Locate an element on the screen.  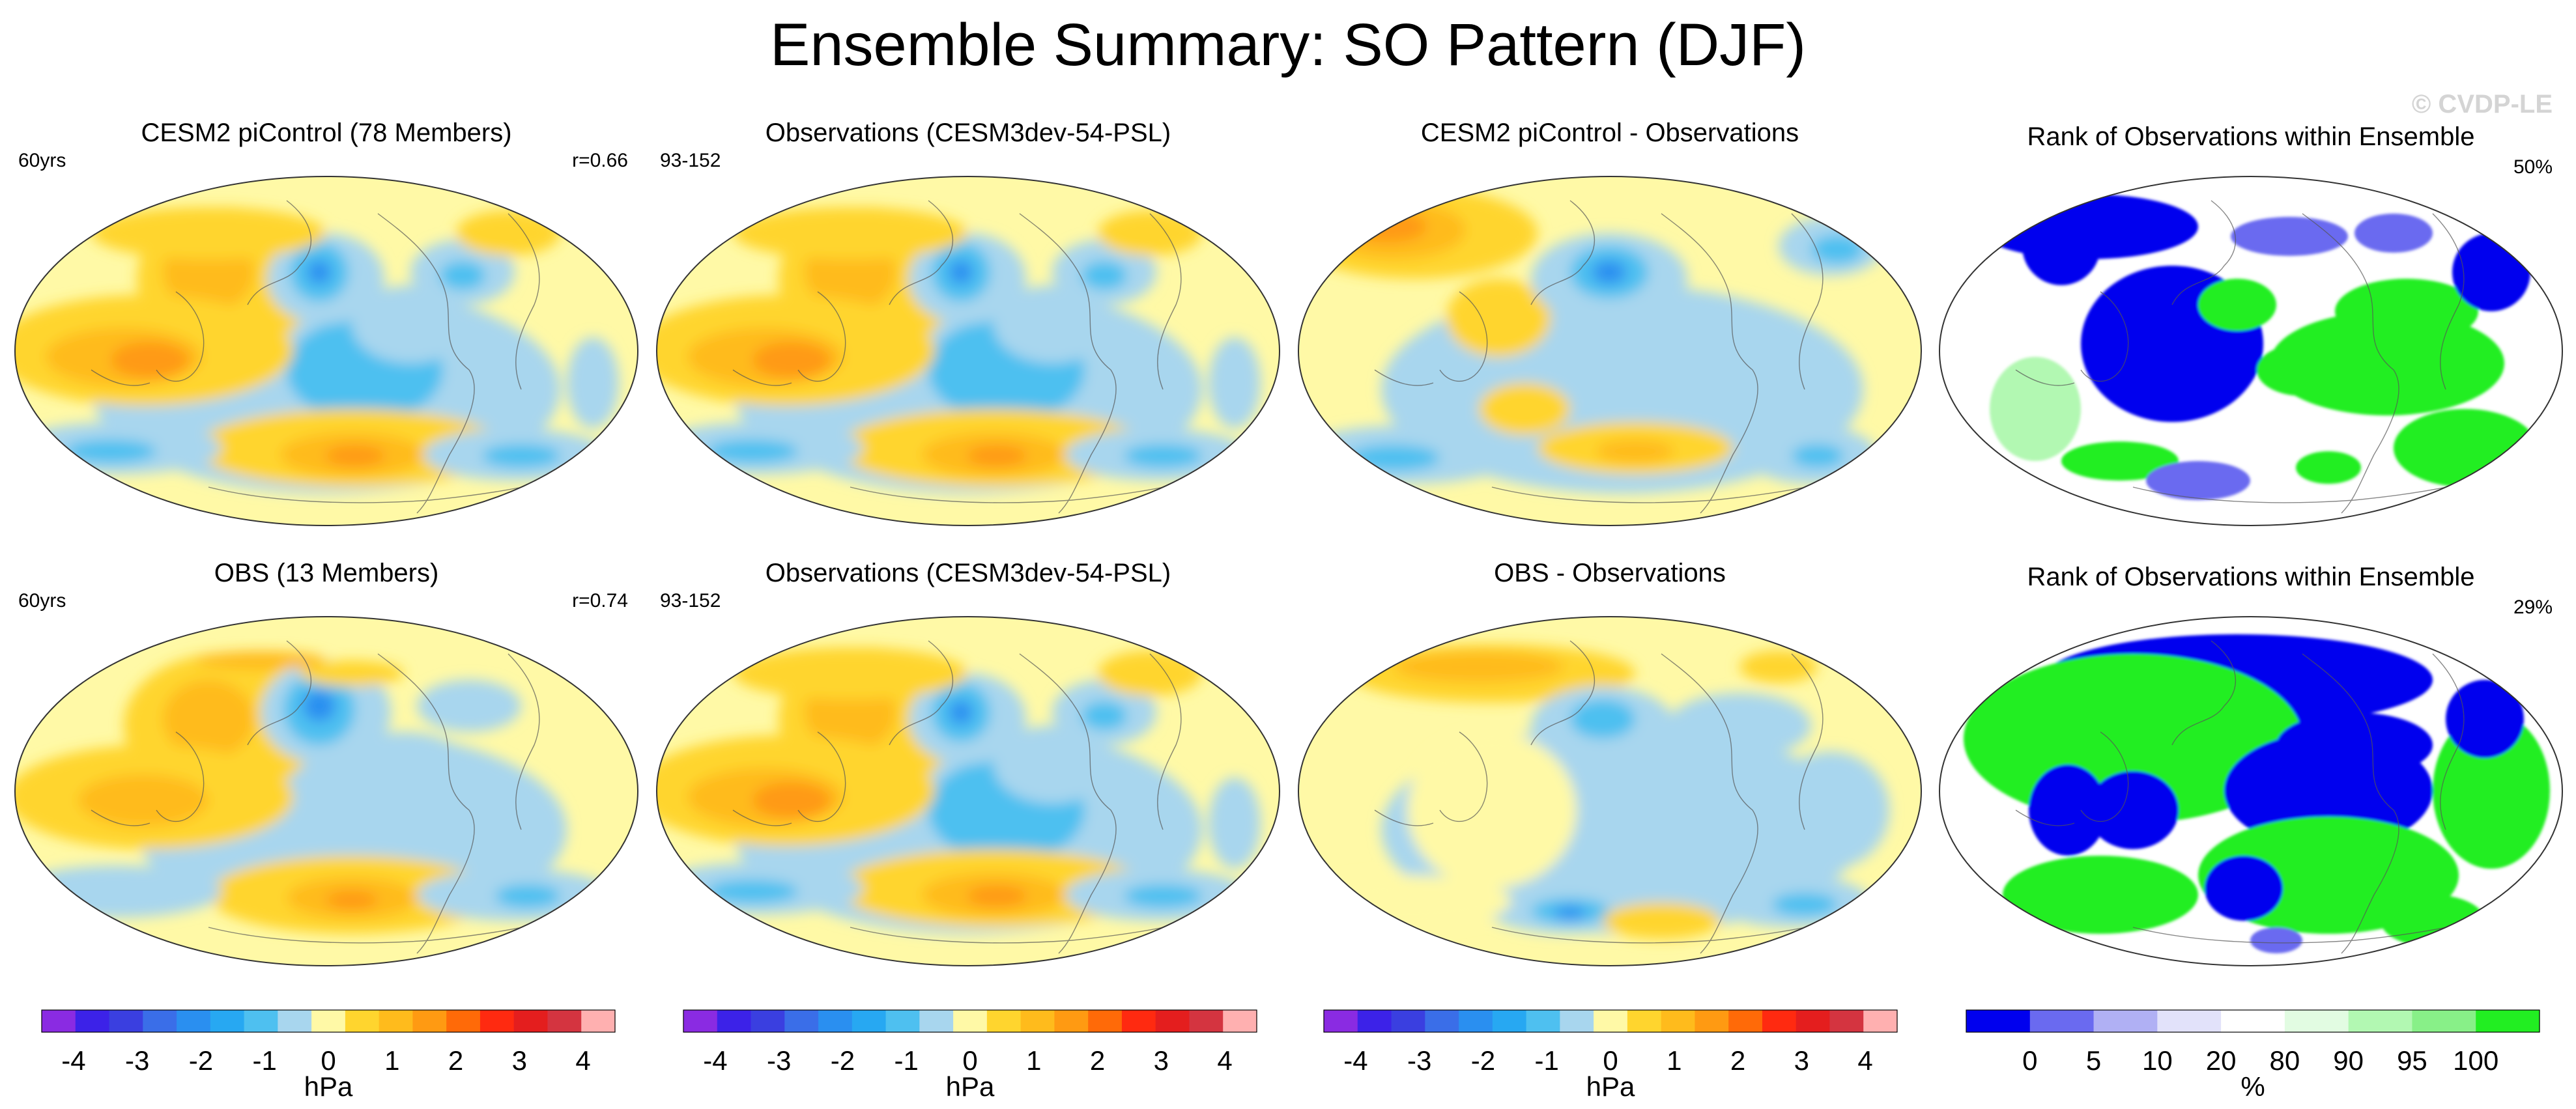
years-label: 60yrs is located at coordinates (42, 601).